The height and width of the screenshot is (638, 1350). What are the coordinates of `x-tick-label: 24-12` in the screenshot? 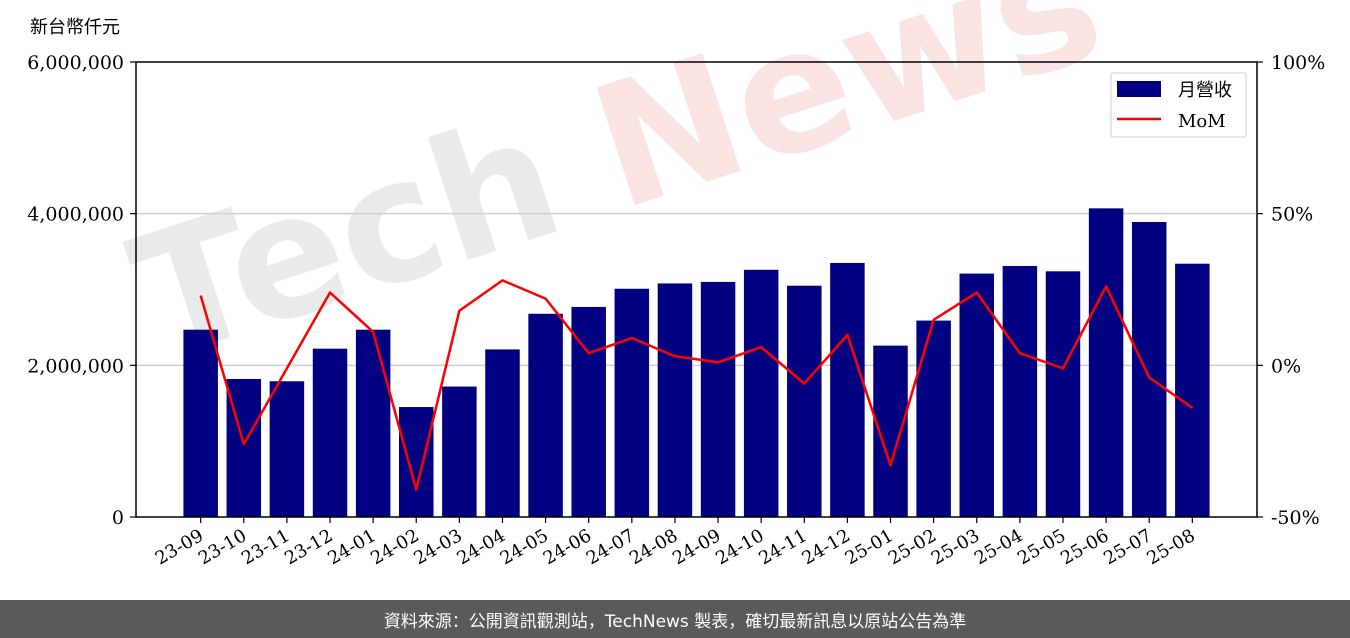 It's located at (825, 547).